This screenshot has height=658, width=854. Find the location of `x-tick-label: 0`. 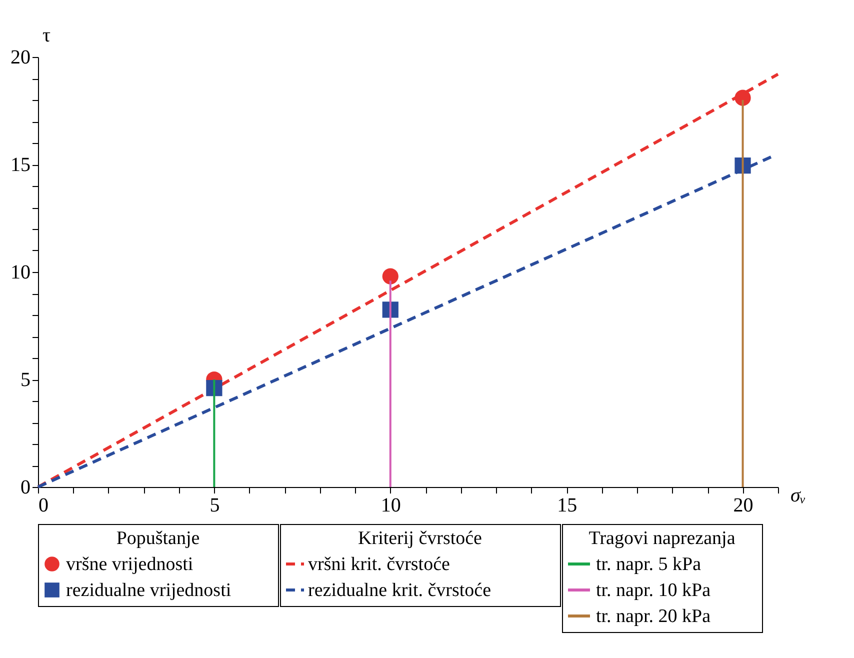

x-tick-label: 0 is located at coordinates (43, 505).